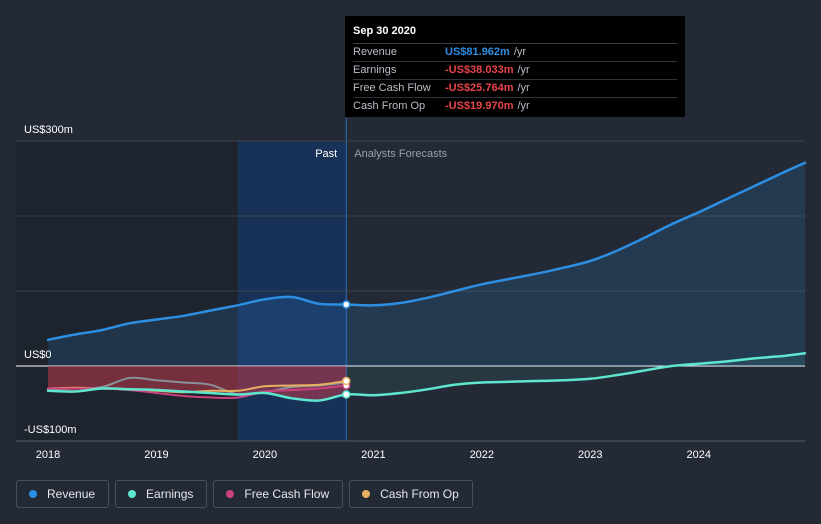 The image size is (821, 524). What do you see at coordinates (392, 88) in the screenshot?
I see `tooltip-label: Free Cash Flow` at bounding box center [392, 88].